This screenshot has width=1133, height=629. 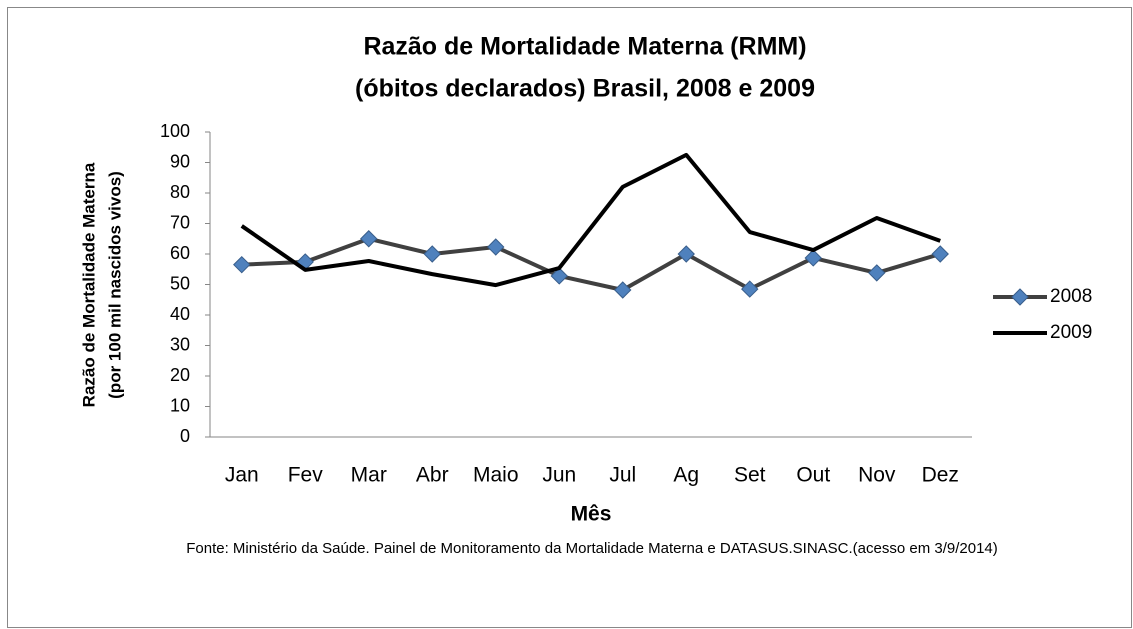 What do you see at coordinates (180, 192) in the screenshot?
I see `y-tick-label: 80` at bounding box center [180, 192].